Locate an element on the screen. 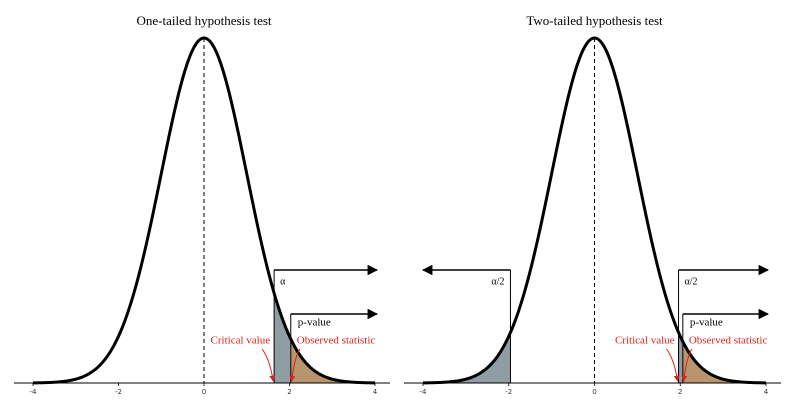 The height and width of the screenshot is (406, 799). chart-title: Two-tailed hypothesis test is located at coordinates (594, 20).